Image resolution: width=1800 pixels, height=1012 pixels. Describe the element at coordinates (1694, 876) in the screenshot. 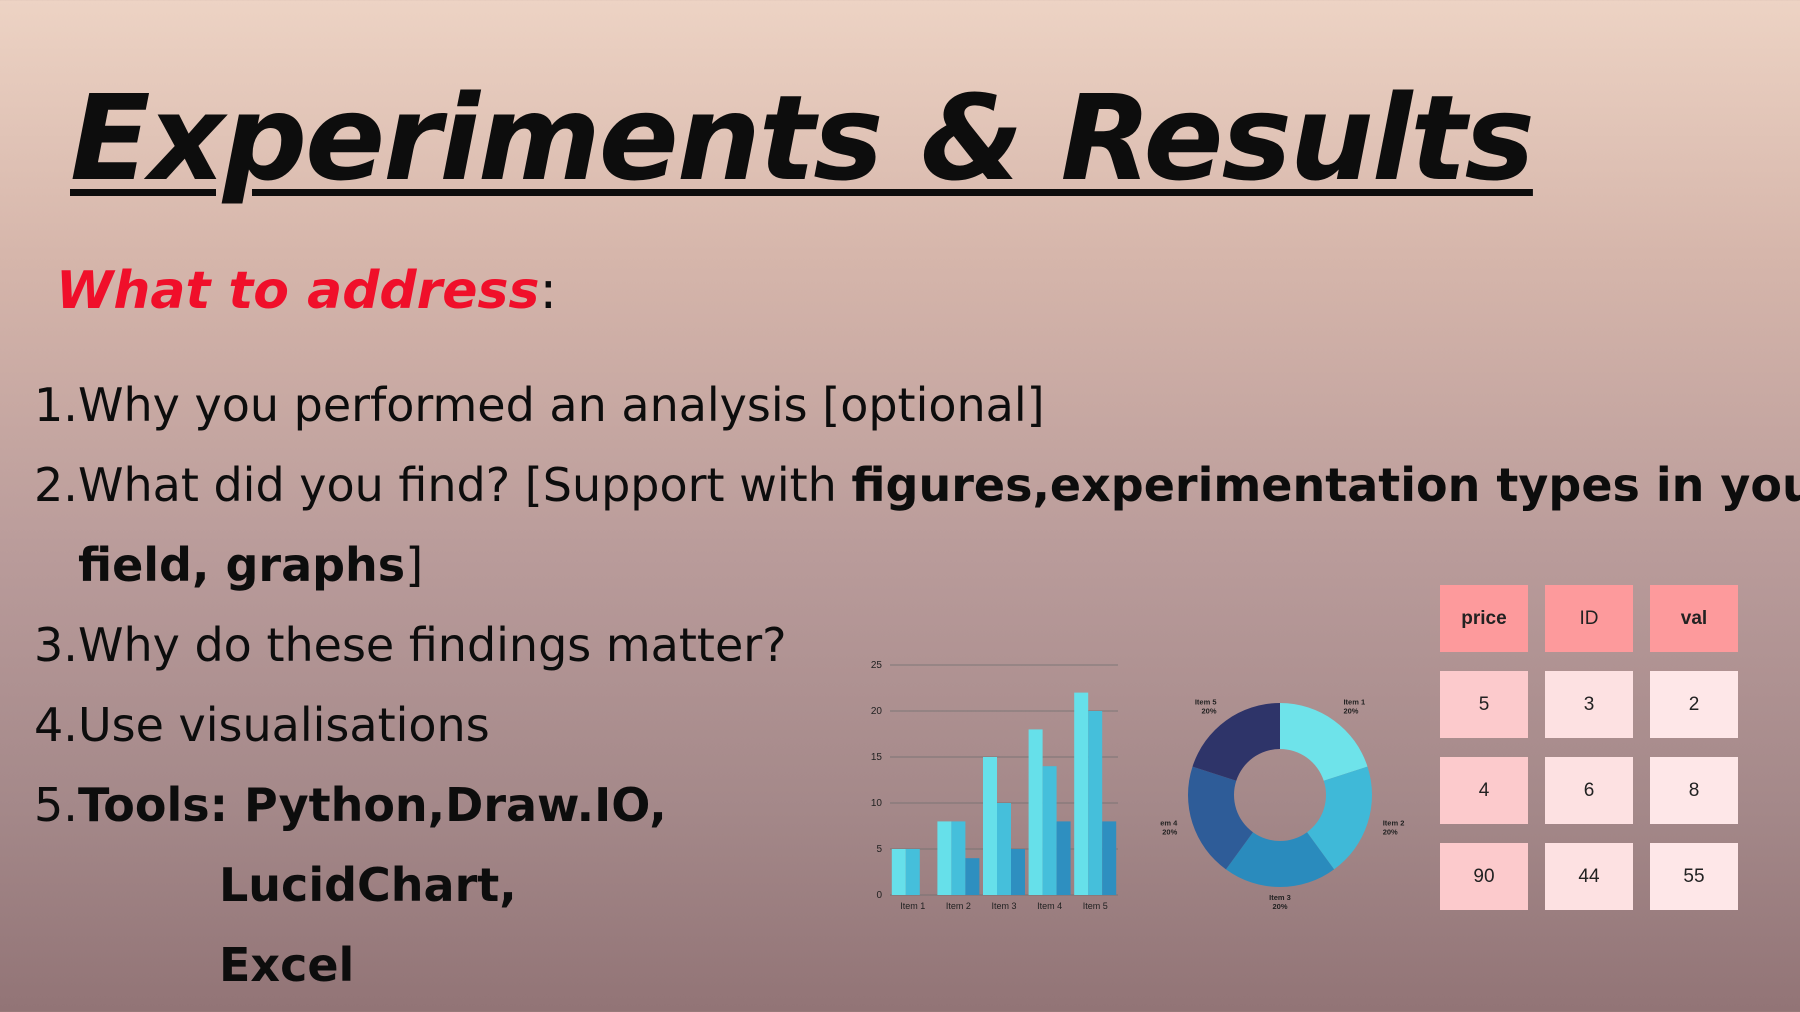

I see `table-cell: 55` at that location.